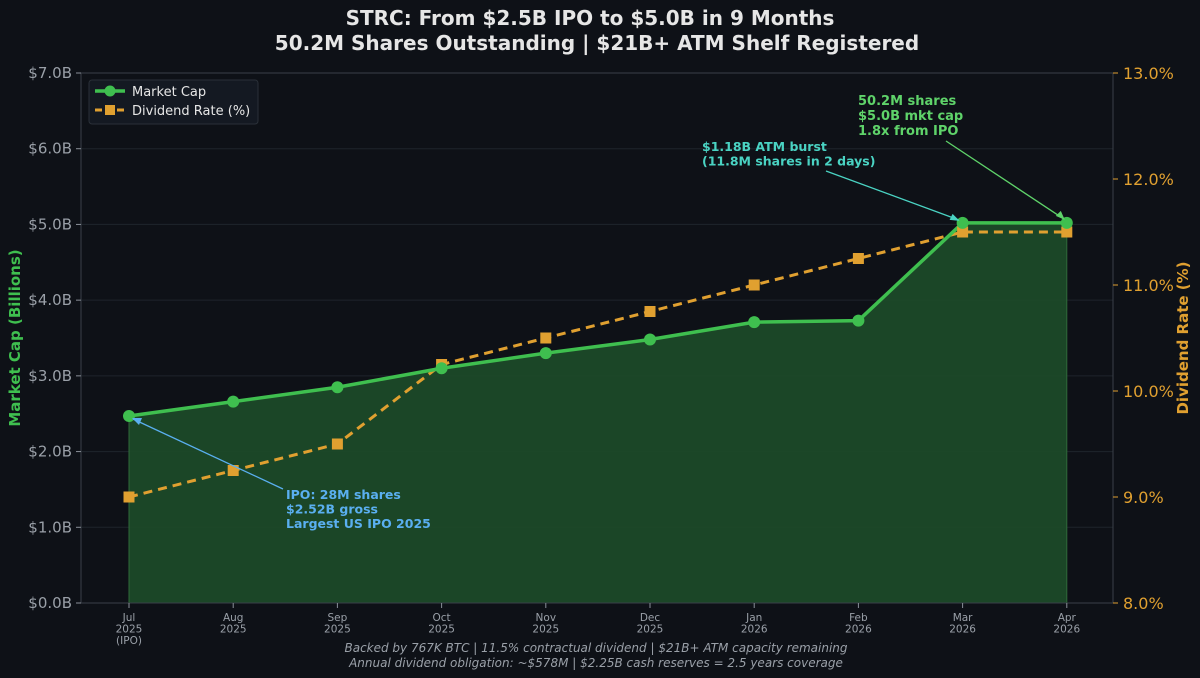  I want to click on legend: Market Cap Dividend Rate (%), so click(173, 102).